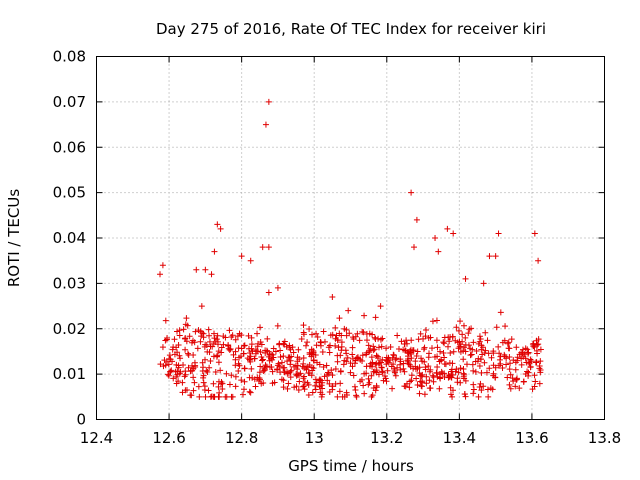 The image size is (640, 480). What do you see at coordinates (351, 466) in the screenshot?
I see `x-axis-label: GPS time / hours` at bounding box center [351, 466].